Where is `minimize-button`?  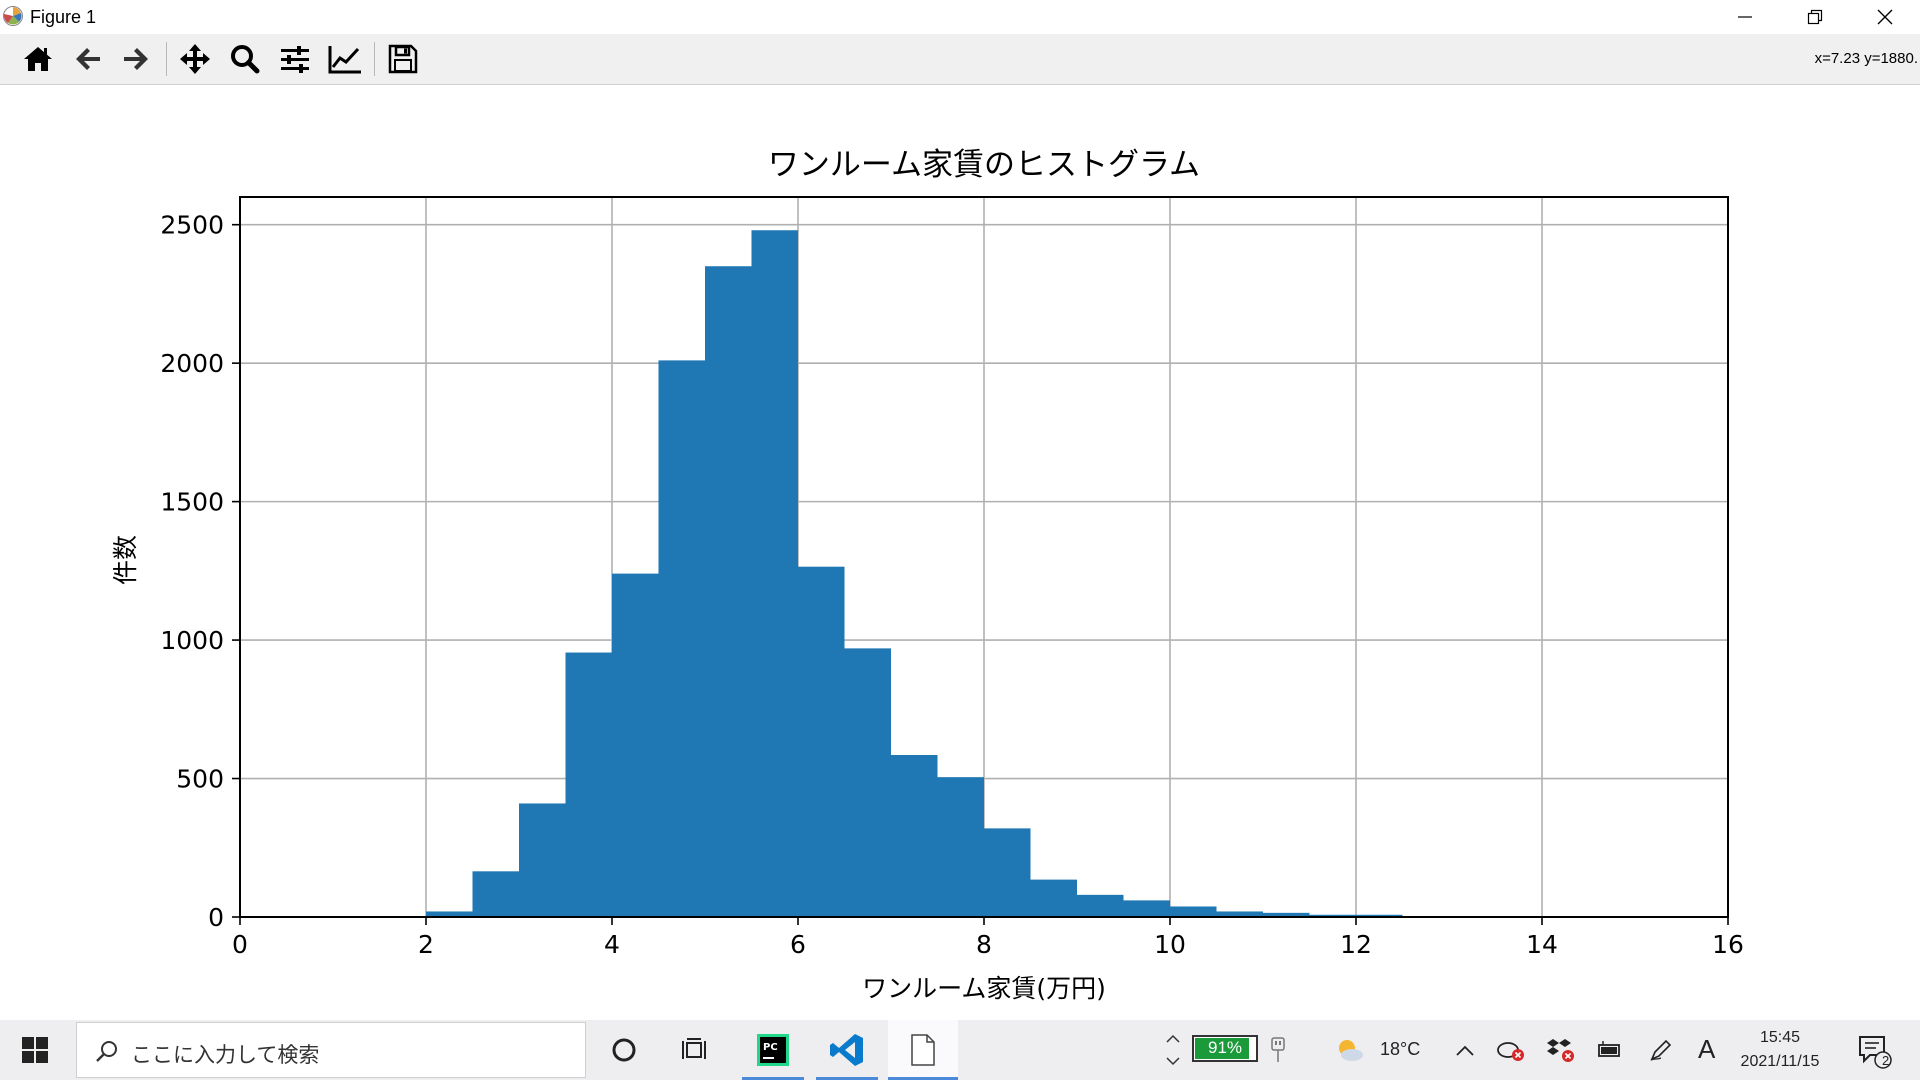
minimize-button is located at coordinates (1745, 17).